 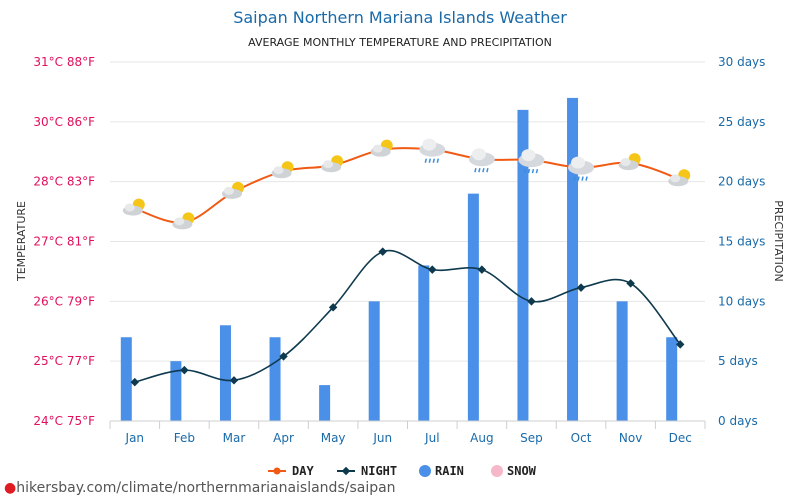 I want to click on x-tick-label: May, so click(x=333, y=438).